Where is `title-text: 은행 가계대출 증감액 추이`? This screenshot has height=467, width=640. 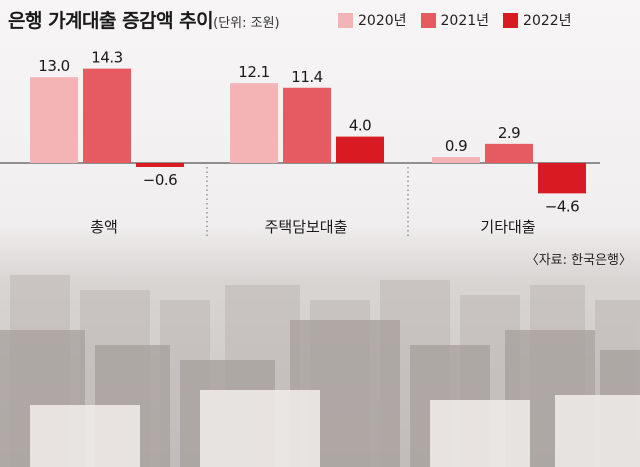
title-text: 은행 가계대출 증감액 추이 is located at coordinates (111, 21).